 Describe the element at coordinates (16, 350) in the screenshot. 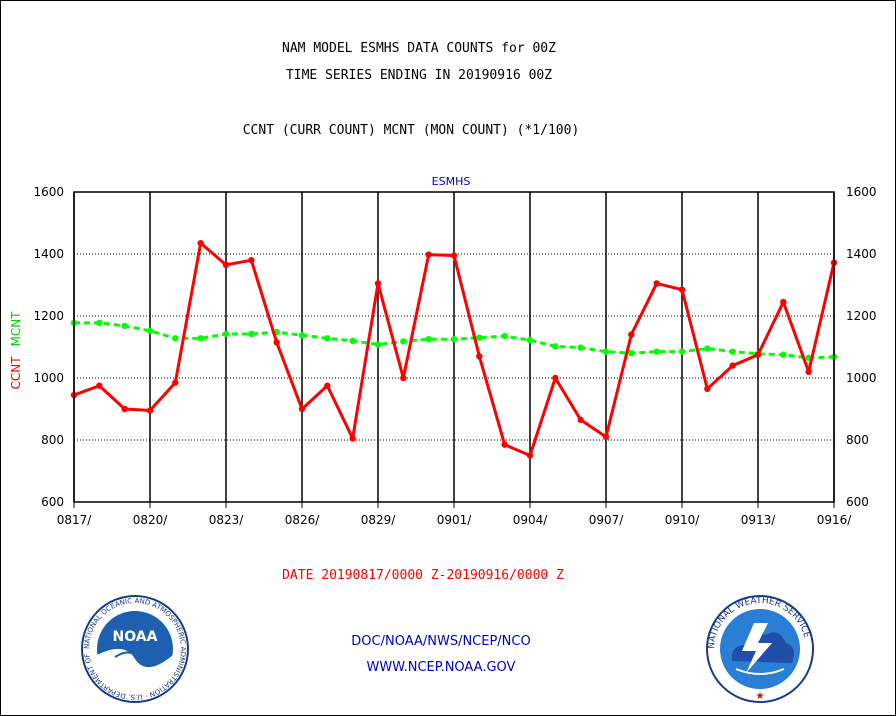

I see `y-axis-label-group: CCNT MCNT` at that location.